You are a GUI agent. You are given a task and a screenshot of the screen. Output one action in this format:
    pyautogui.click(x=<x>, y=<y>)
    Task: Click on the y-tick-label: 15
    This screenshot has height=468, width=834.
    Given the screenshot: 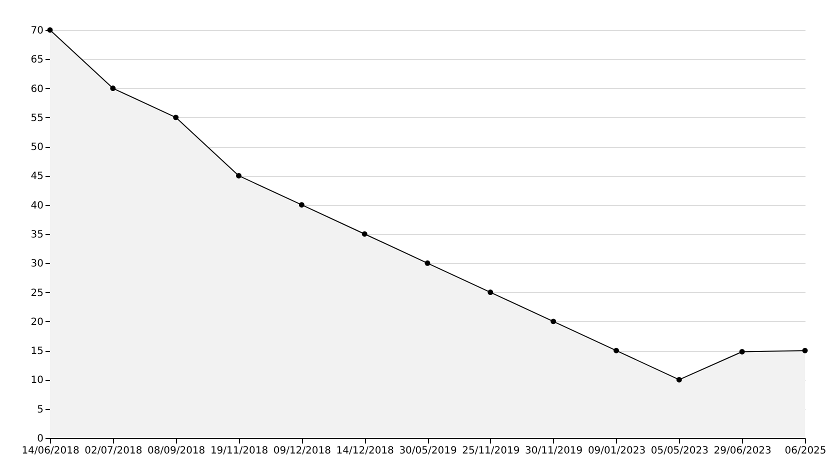 What is the action you would take?
    pyautogui.click(x=37, y=352)
    